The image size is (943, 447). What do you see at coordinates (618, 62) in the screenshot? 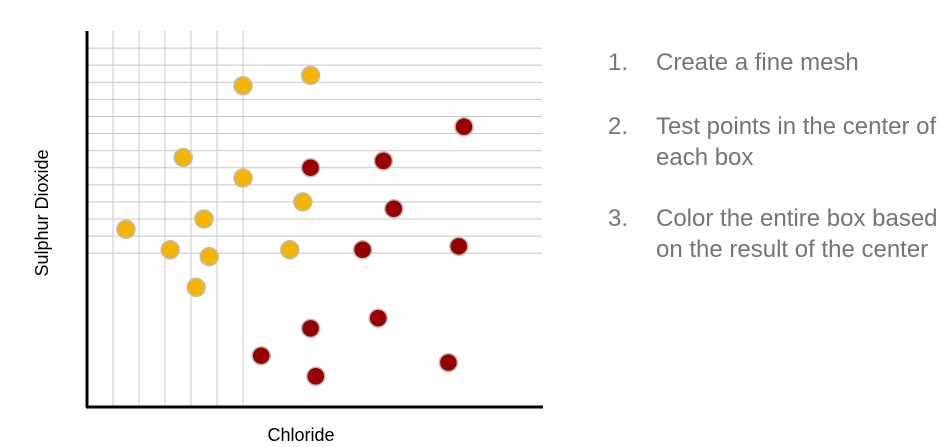
I see `step-number: 1.` at bounding box center [618, 62].